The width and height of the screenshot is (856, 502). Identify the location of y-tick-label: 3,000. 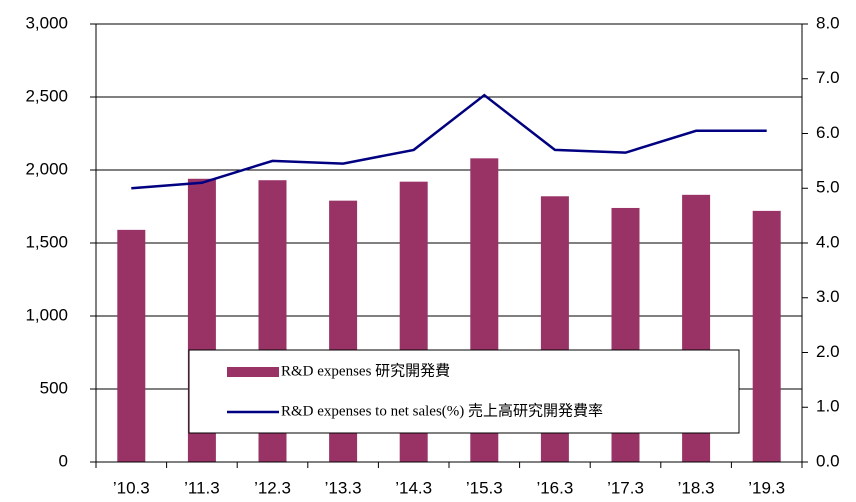
(46, 22).